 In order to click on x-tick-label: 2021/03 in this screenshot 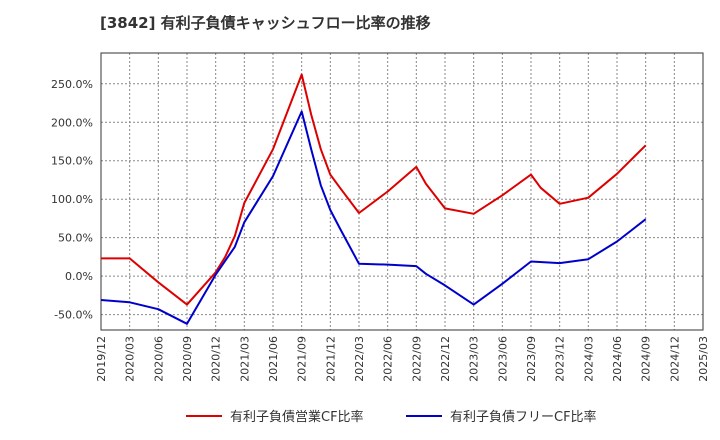, I will do `click(244, 359)`.